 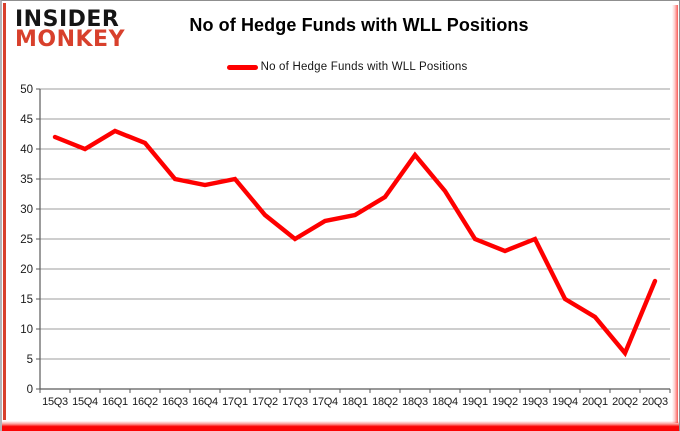 What do you see at coordinates (364, 67) in the screenshot?
I see `legend-label: No of Hedge Funds with WLL Positions` at bounding box center [364, 67].